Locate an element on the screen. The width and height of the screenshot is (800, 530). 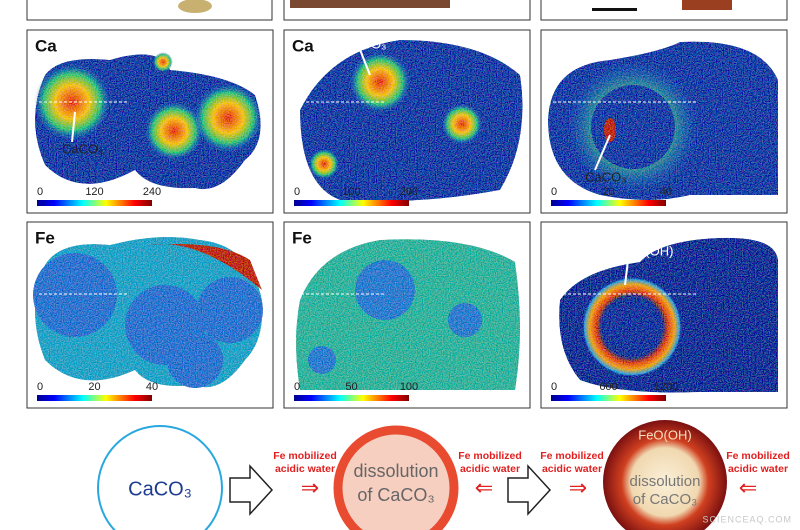
panel: Fe FeO(OH) 0 600 1200 is located at coordinates (664, 315).